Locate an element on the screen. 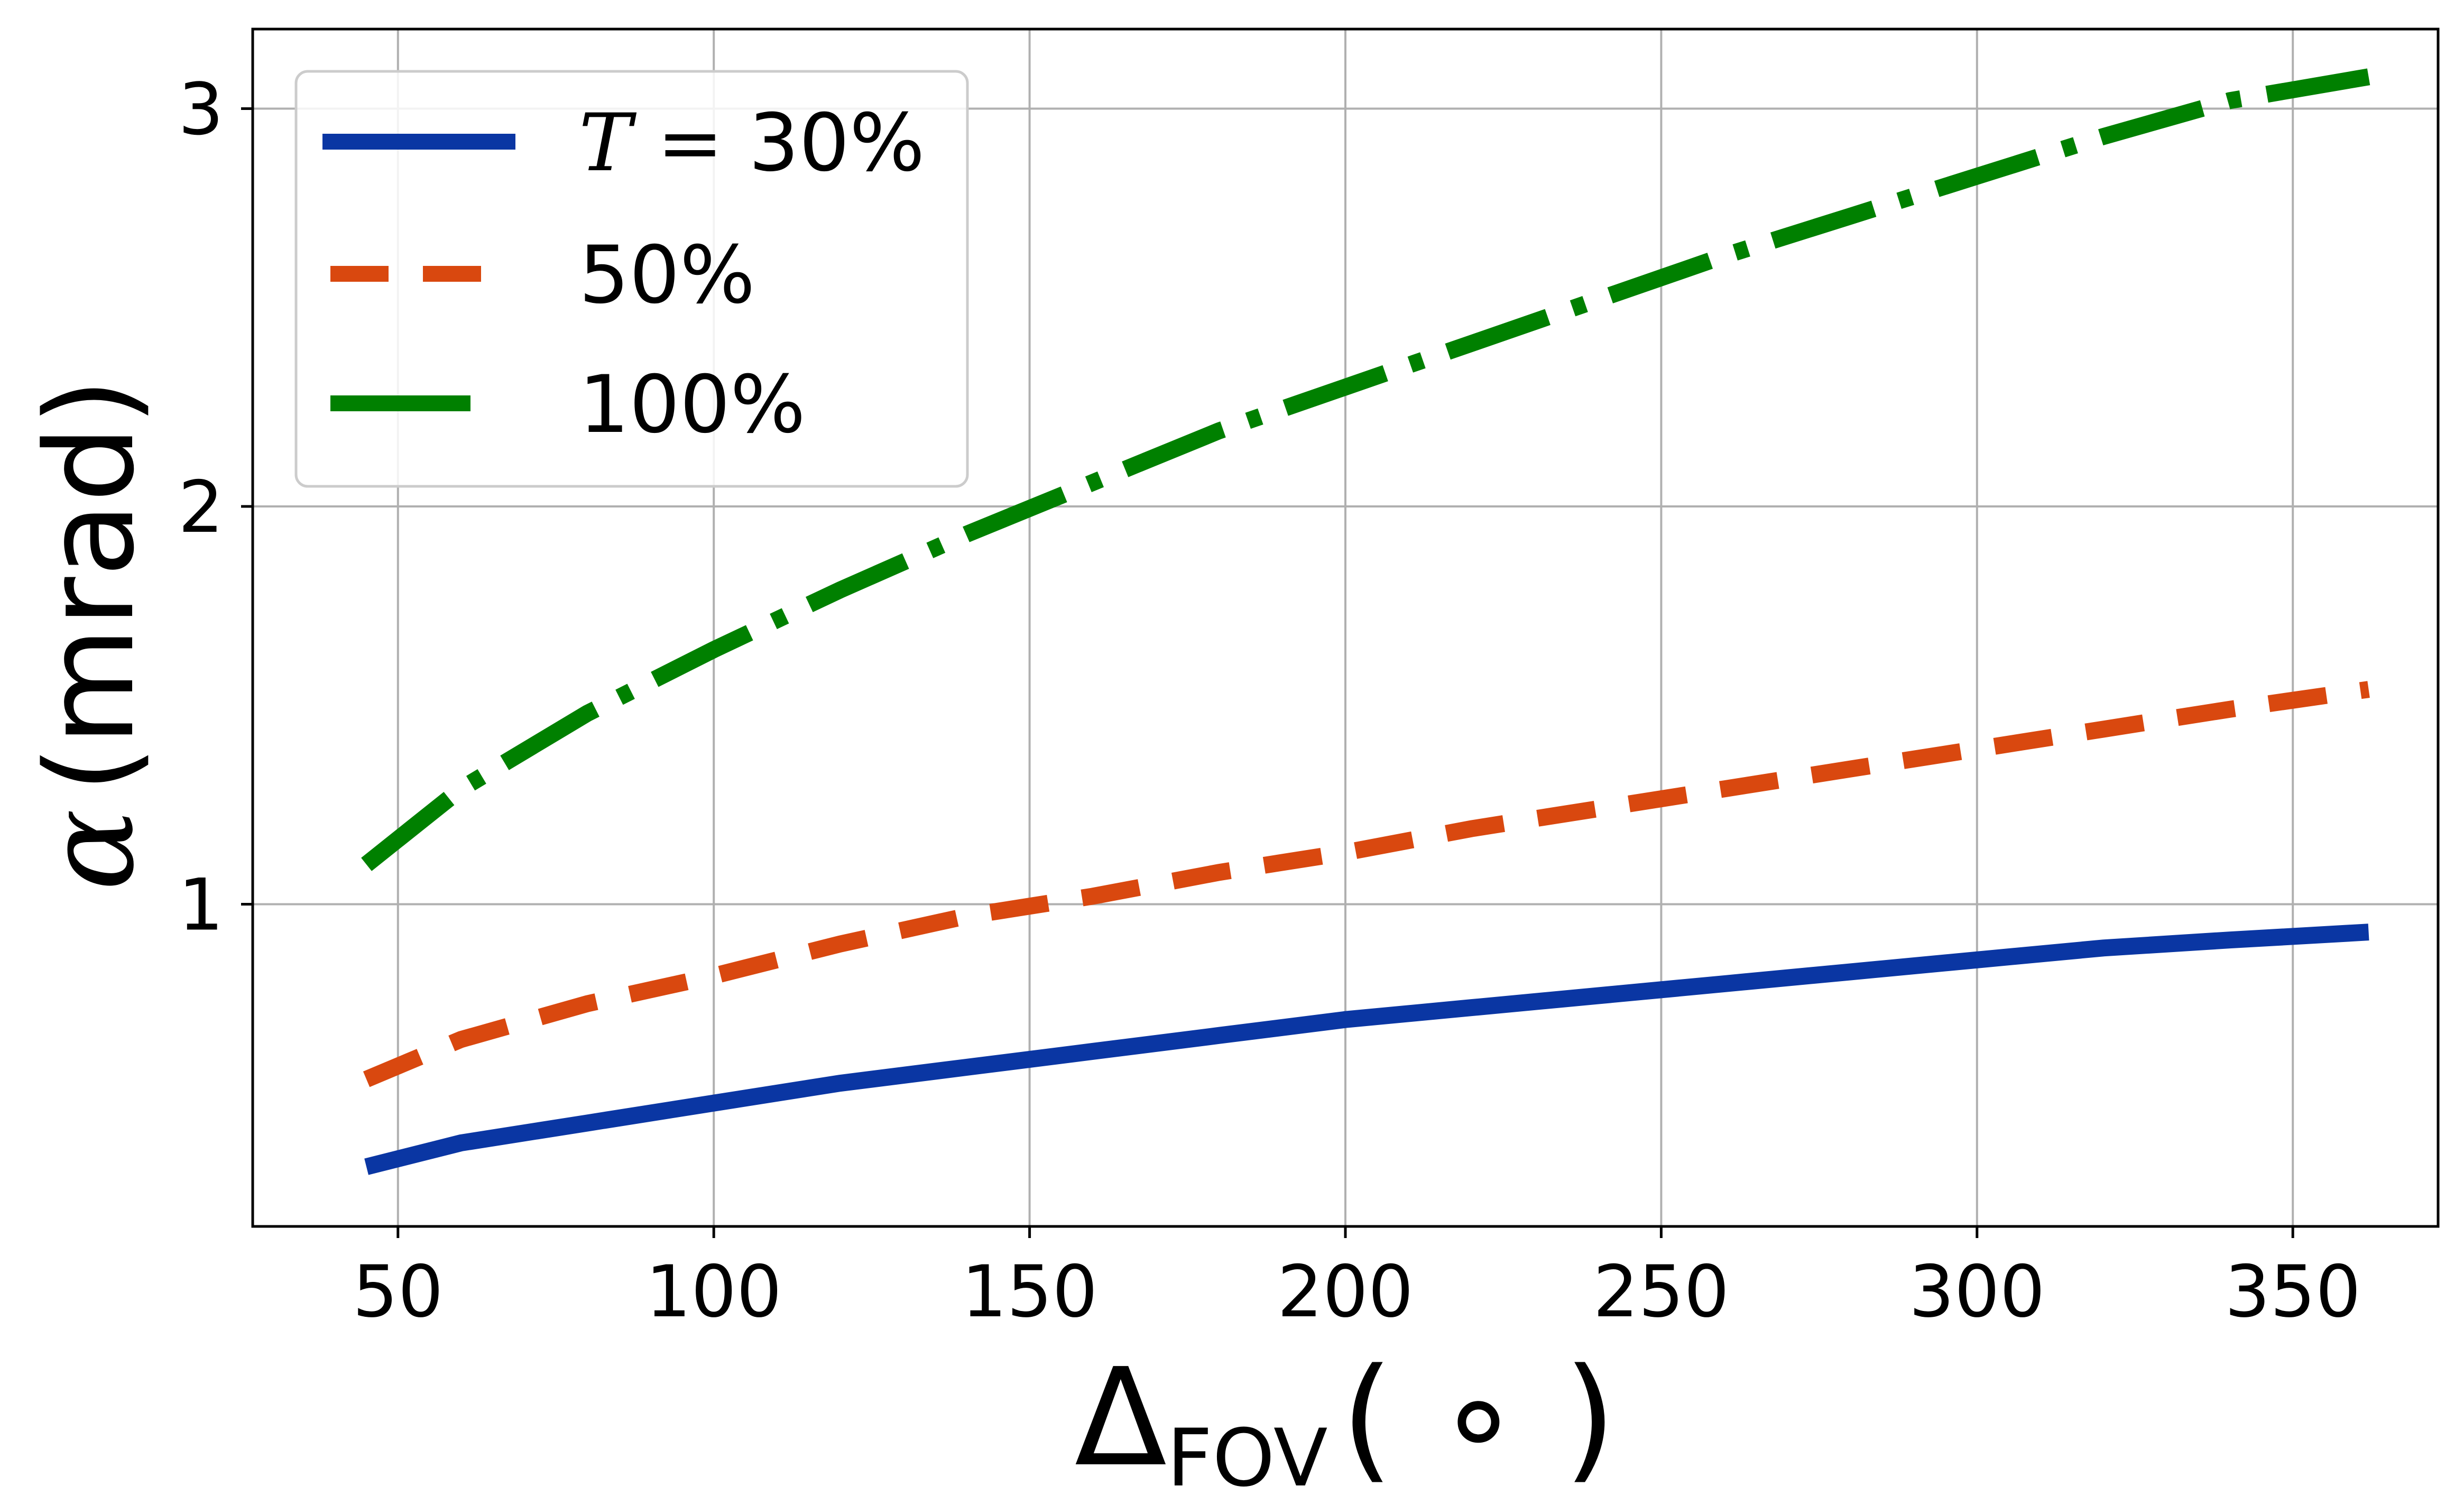 The height and width of the screenshot is (1505, 2464). x-tick-label: 250 is located at coordinates (1661, 1291).